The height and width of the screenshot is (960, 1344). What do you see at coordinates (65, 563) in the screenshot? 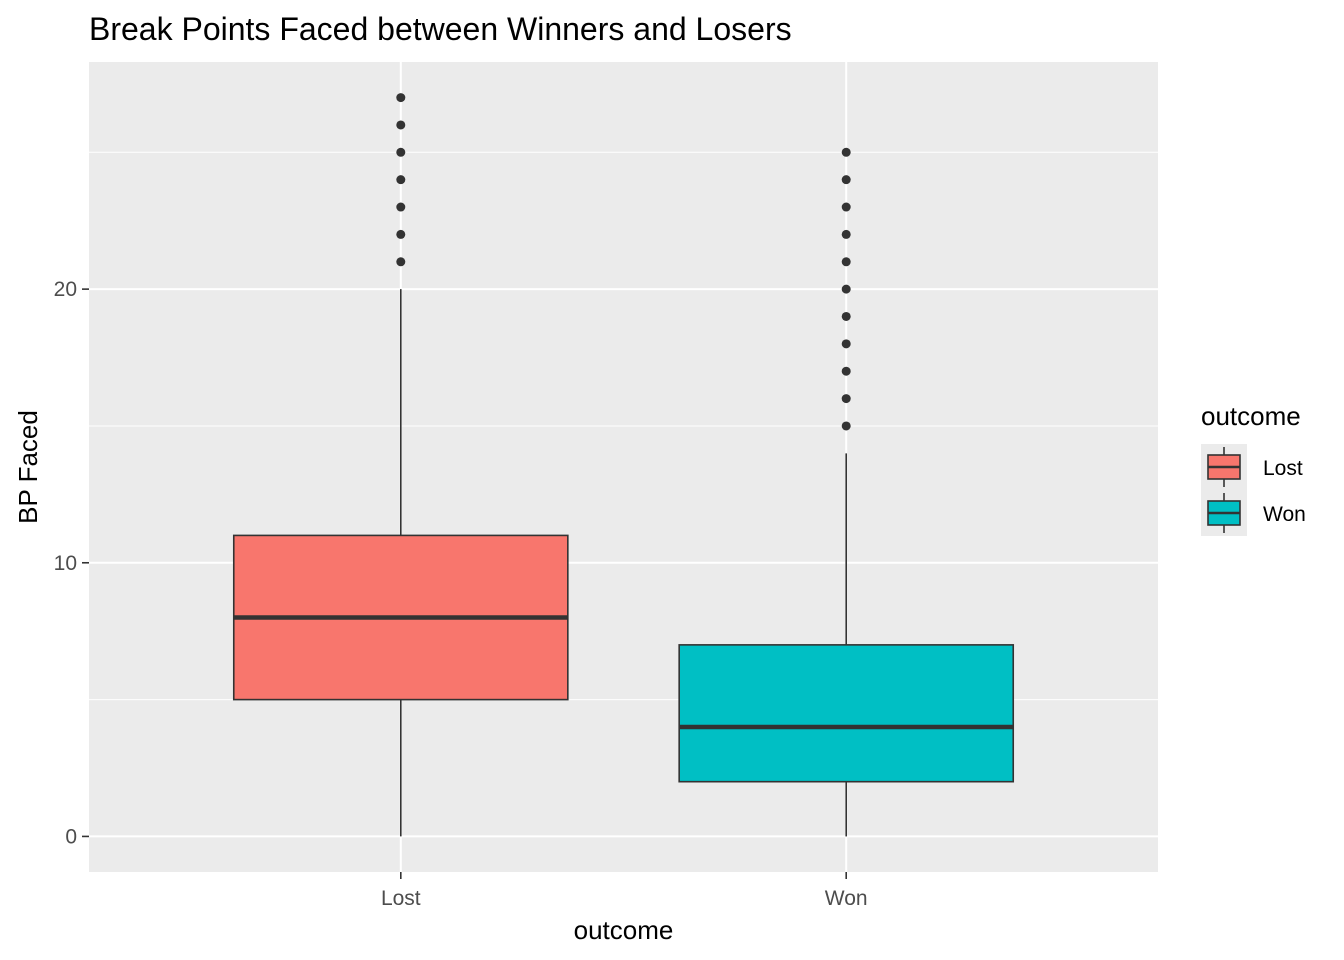
I see `y-tick-label: 10` at bounding box center [65, 563].